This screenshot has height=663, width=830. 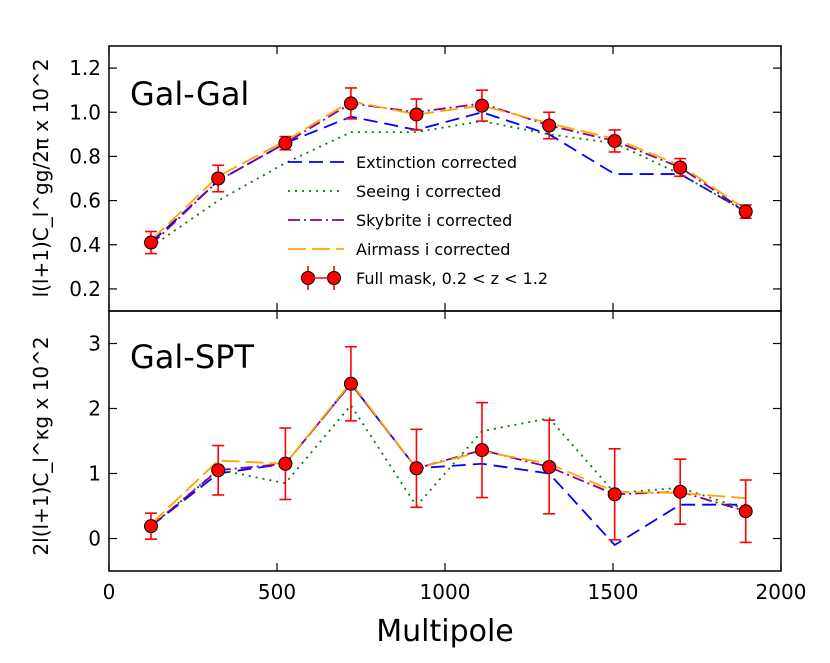 I want to click on legend-item: Airmass i corrected, so click(x=399, y=249).